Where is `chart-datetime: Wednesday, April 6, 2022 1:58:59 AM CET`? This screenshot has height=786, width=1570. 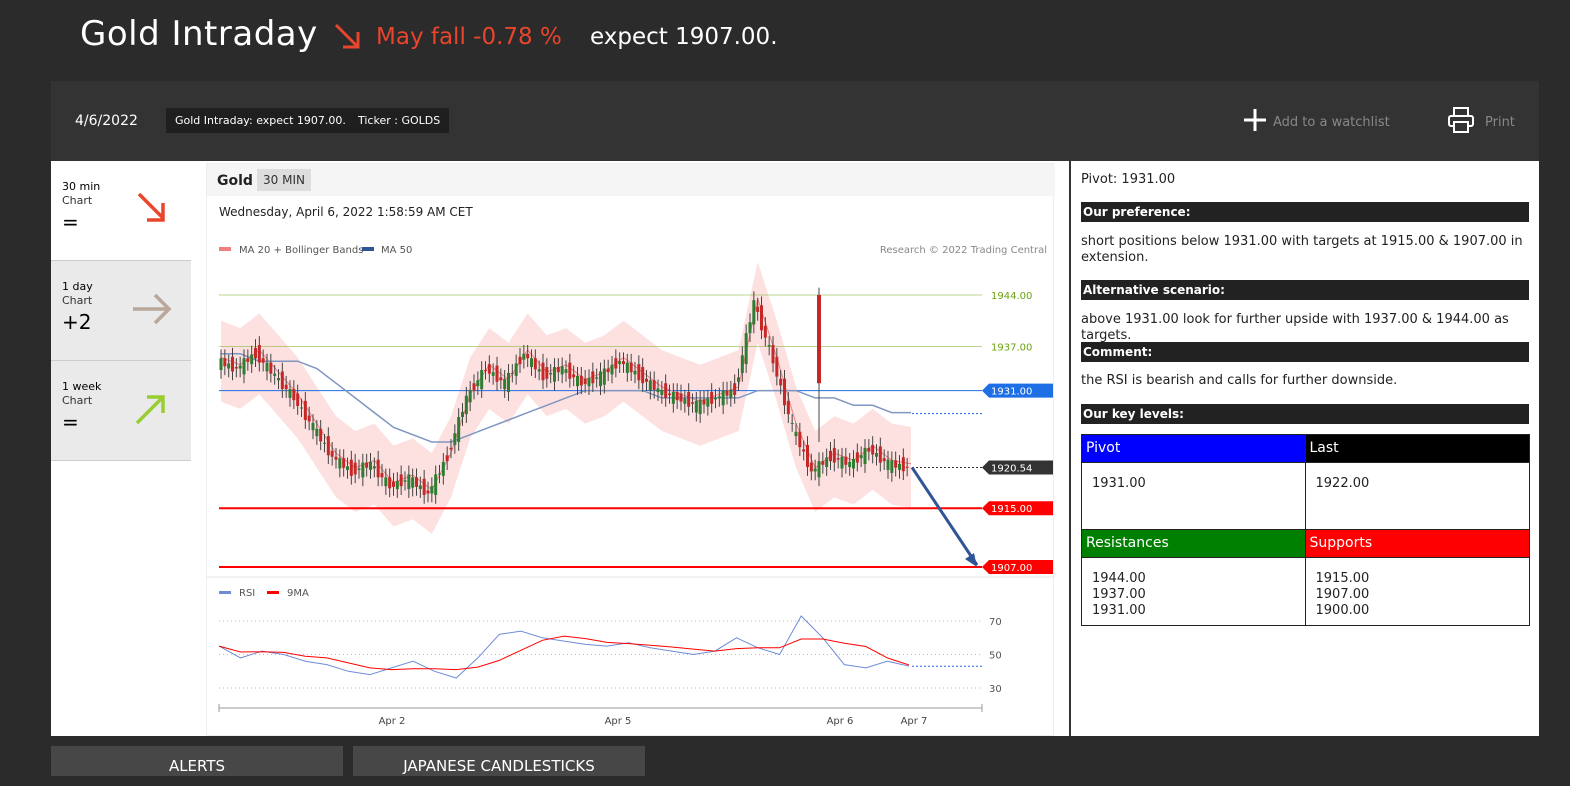
chart-datetime: Wednesday, April 6, 2022 1:58:59 AM CET is located at coordinates (346, 212).